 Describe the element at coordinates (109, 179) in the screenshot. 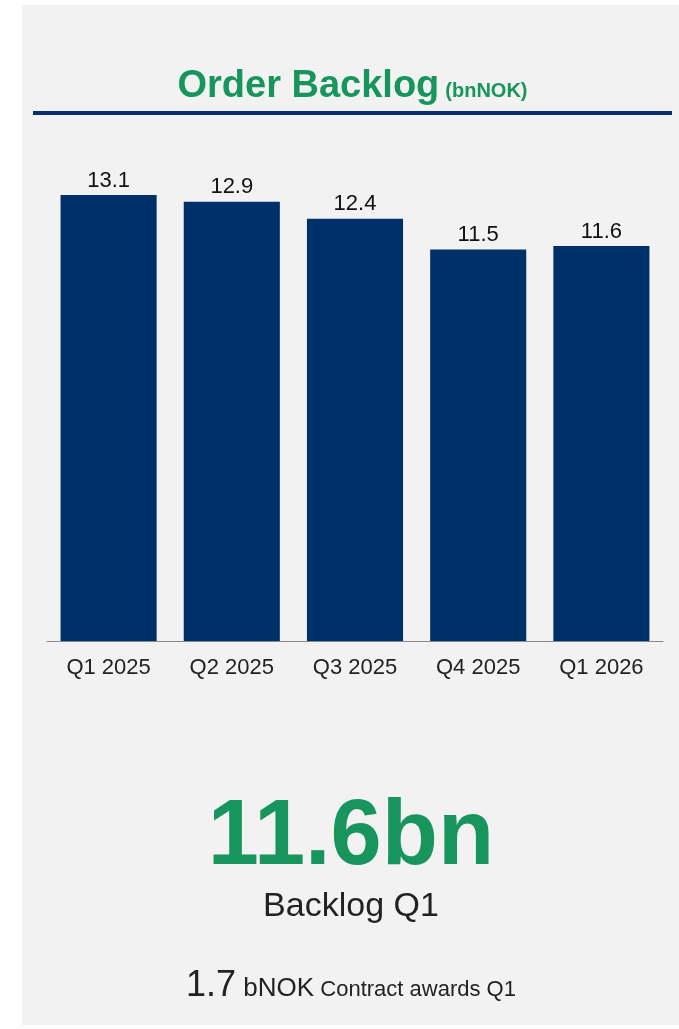

I see `data-label: 13.1` at that location.